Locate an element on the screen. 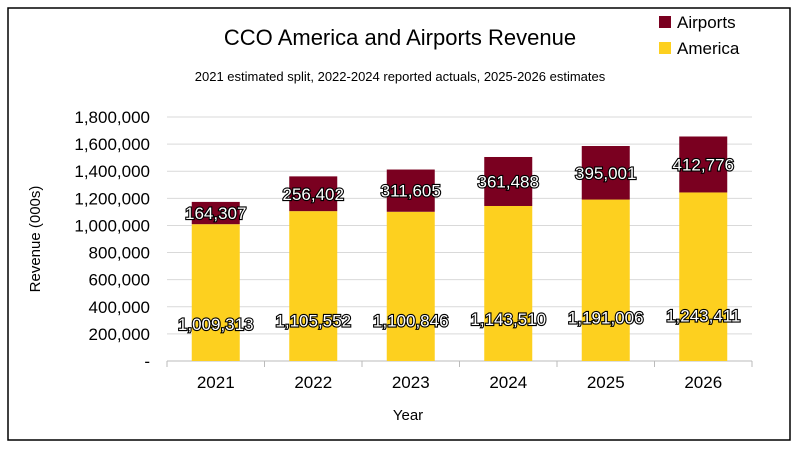  data-label-airports: 164,307 is located at coordinates (215, 213).